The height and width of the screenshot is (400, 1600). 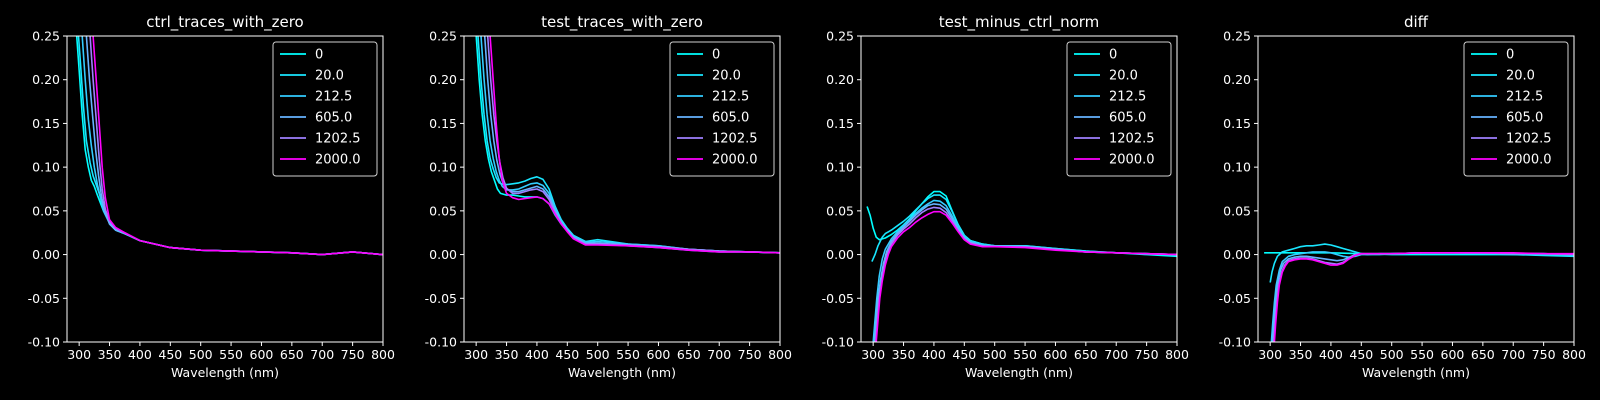 What do you see at coordinates (224, 22) in the screenshot?
I see `chart-title: ctrl_traces_with_zero` at bounding box center [224, 22].